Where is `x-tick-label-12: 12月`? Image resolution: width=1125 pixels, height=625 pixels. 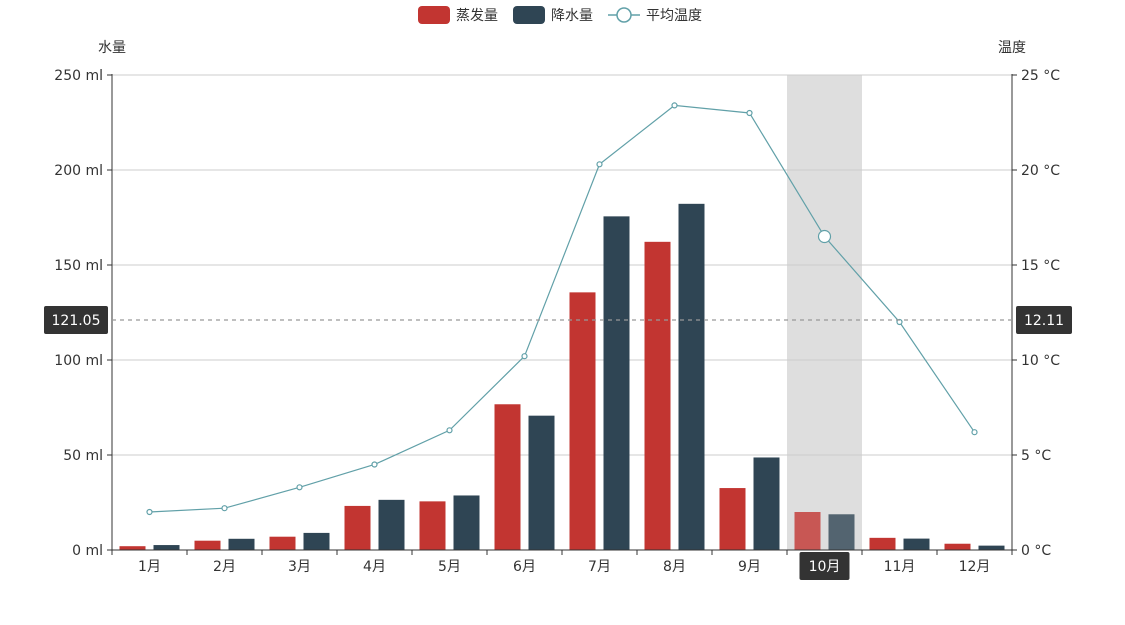
x-tick-label-12: 12月 is located at coordinates (975, 567).